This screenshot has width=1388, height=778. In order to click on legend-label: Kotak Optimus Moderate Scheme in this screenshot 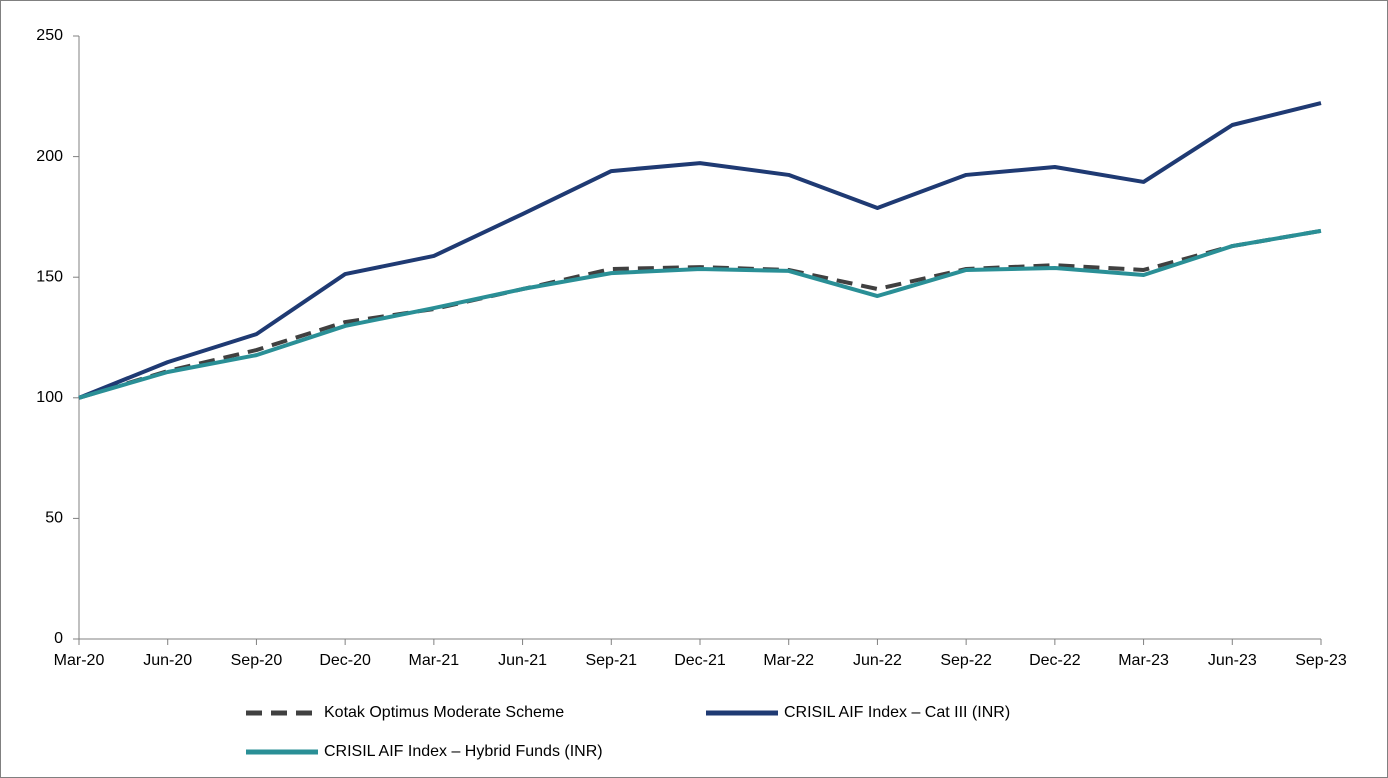, I will do `click(444, 712)`.